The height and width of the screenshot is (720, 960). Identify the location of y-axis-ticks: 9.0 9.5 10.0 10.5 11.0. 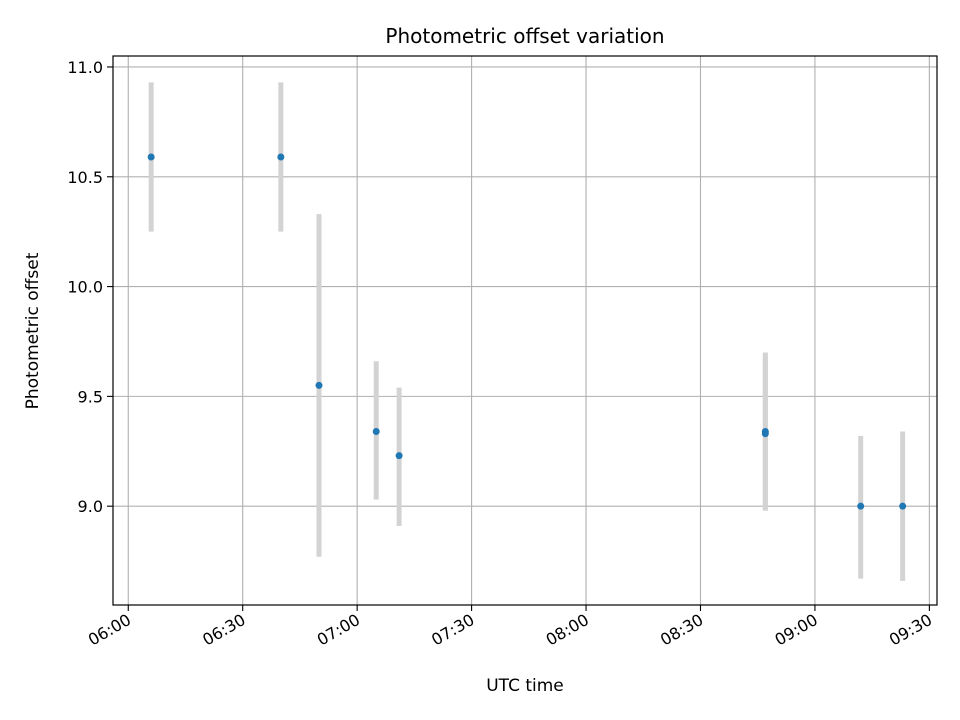
(90, 287).